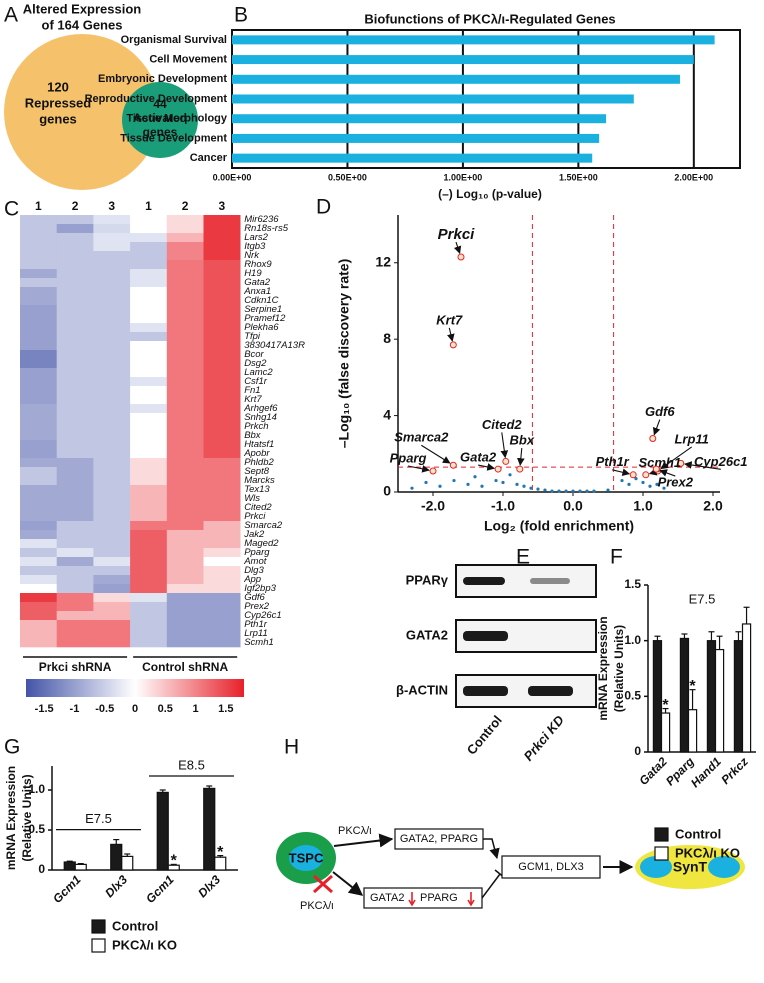 The image size is (764, 983). I want to click on x-tick-label: 1.0, so click(643, 506).